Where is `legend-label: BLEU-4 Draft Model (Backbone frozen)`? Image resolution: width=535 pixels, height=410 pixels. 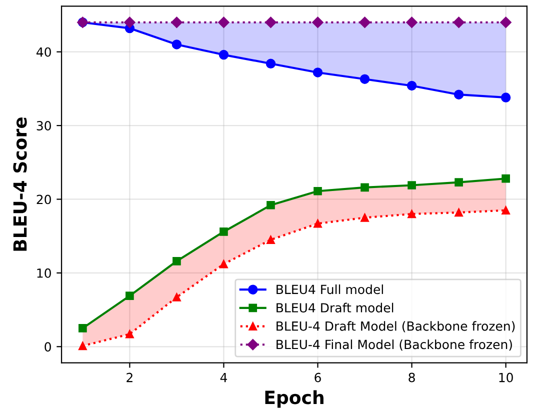 legend-label: BLEU-4 Draft Model (Backbone frozen) is located at coordinates (395, 326).